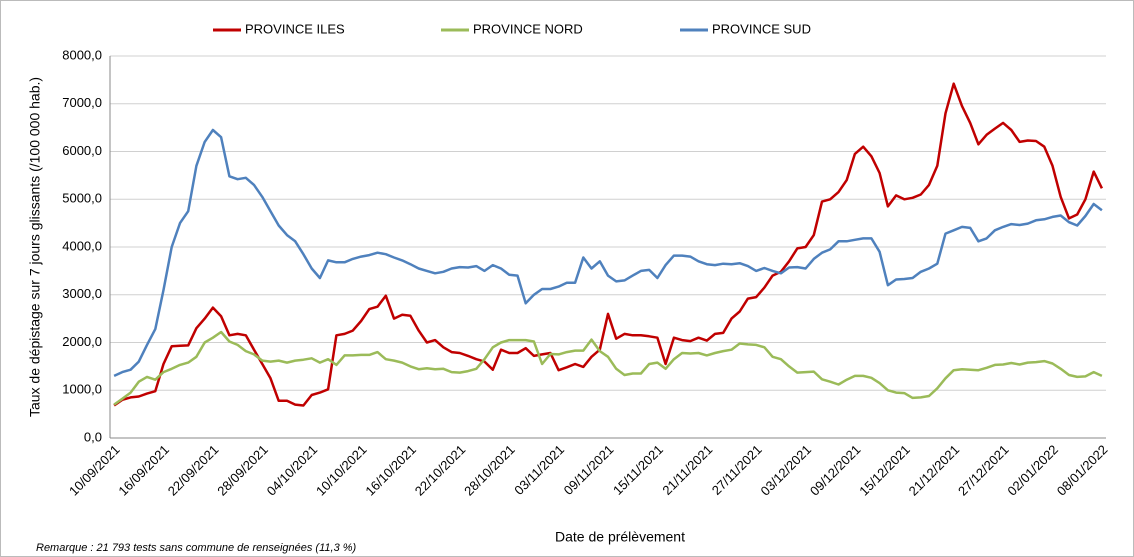 The image size is (1134, 557). What do you see at coordinates (608, 368) in the screenshot?
I see `series-line` at bounding box center [608, 368].